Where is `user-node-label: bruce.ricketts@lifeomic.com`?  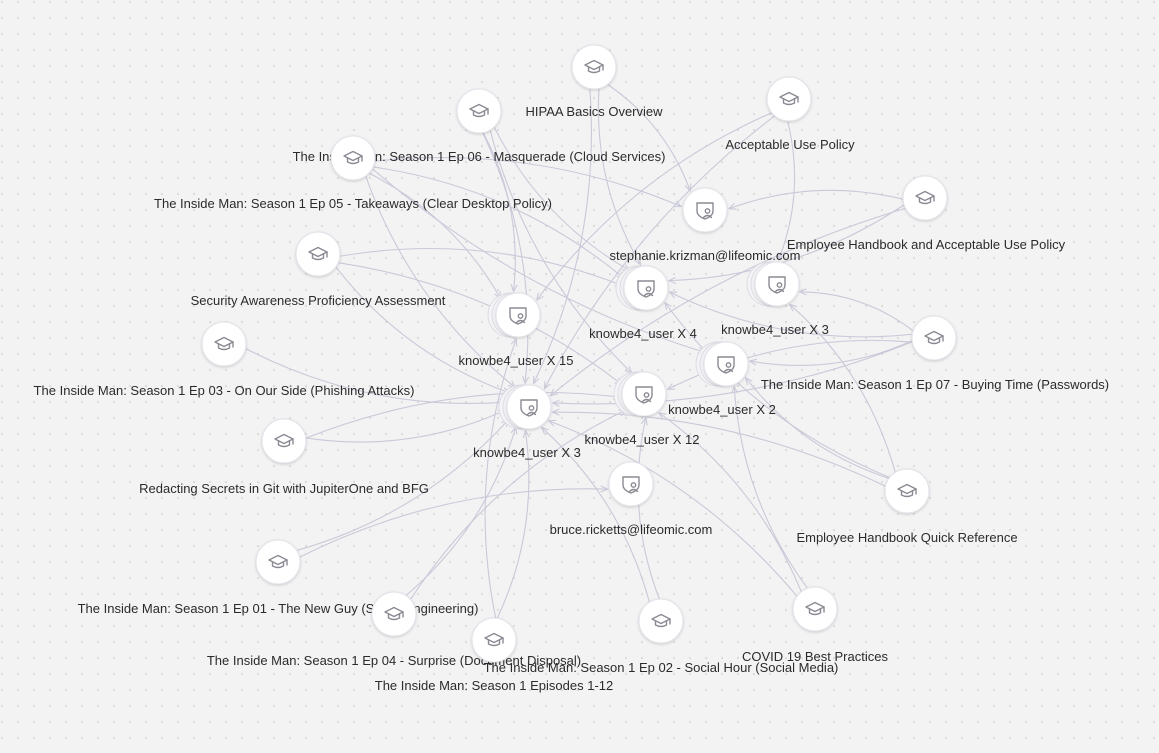
user-node-label: bruce.ricketts@lifeomic.com is located at coordinates (631, 529).